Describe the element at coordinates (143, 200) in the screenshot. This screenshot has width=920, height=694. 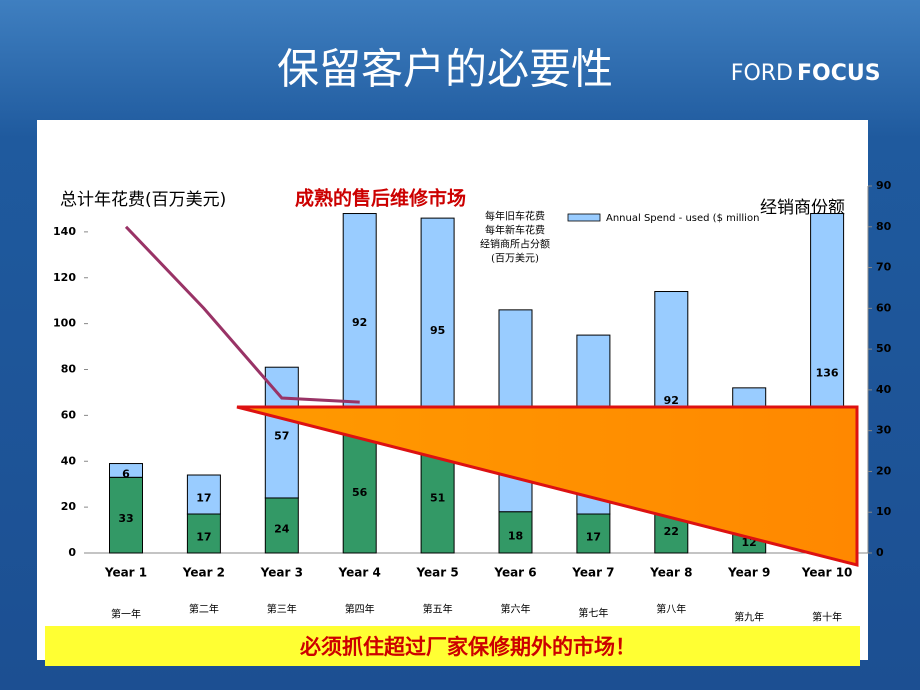
I see `y-axis-label: 总计年花费(百万美元)` at that location.